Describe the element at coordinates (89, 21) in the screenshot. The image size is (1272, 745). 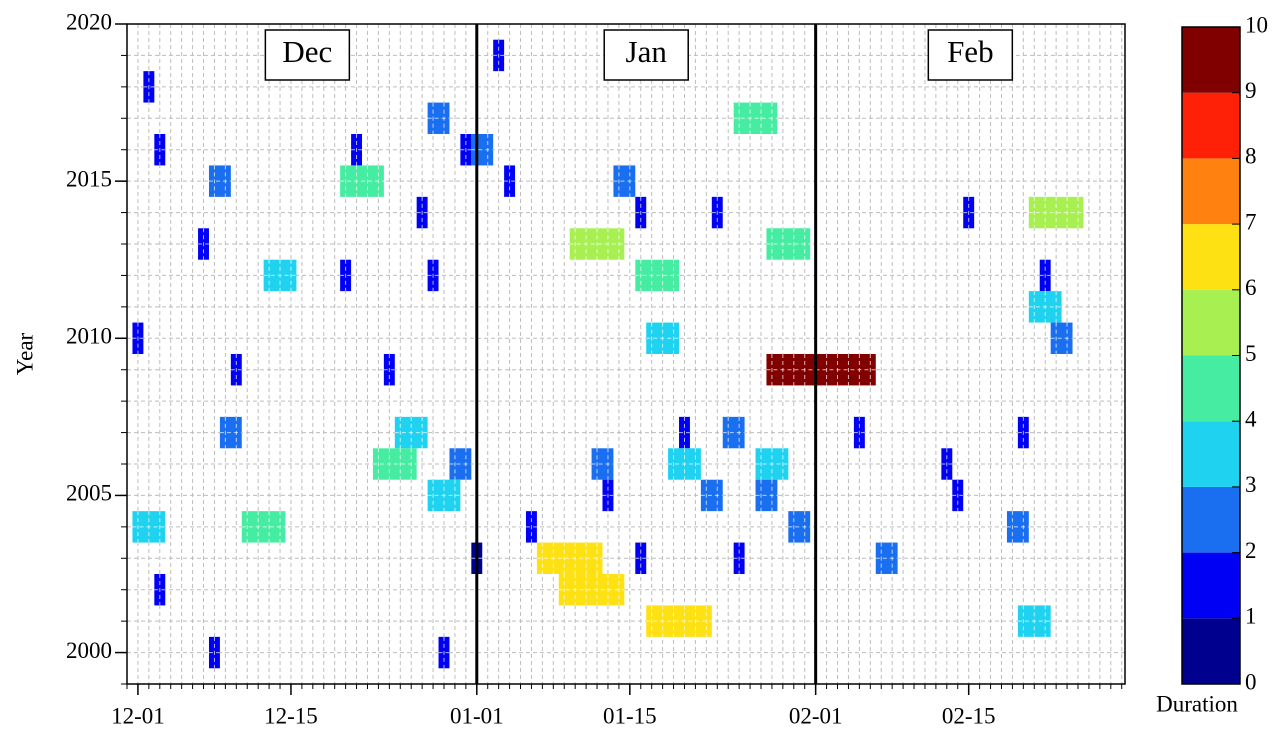
I see `y-tick-label: 2020` at that location.